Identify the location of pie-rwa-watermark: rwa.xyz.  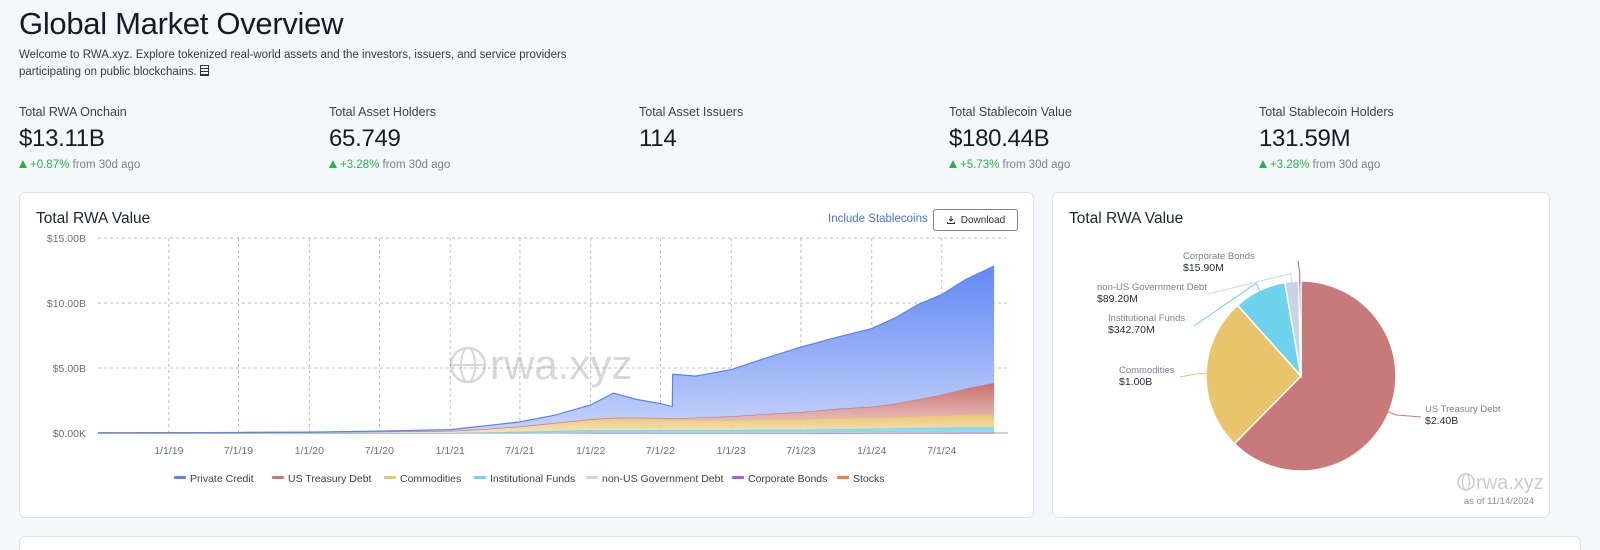
(1500, 483).